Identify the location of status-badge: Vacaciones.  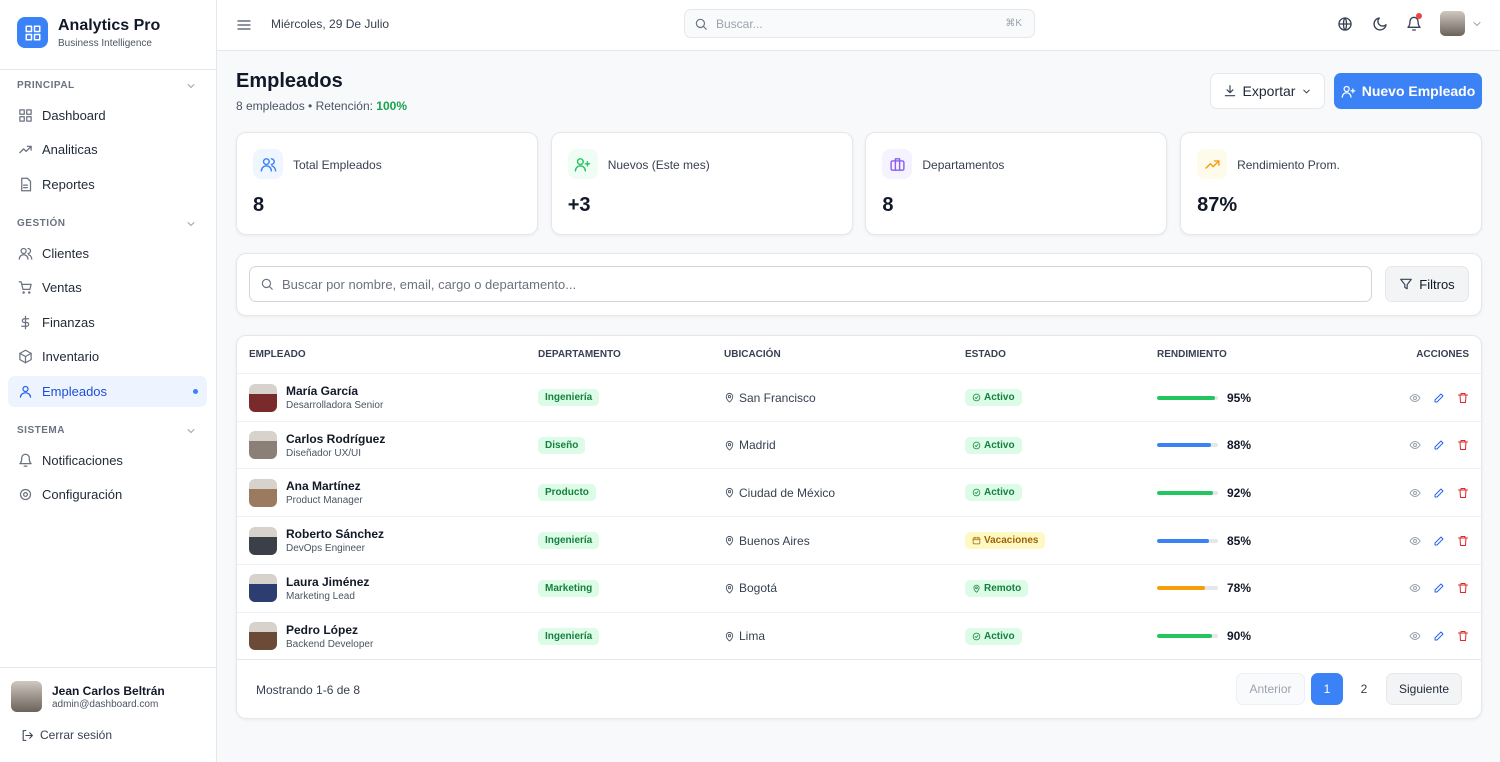
(1005, 541).